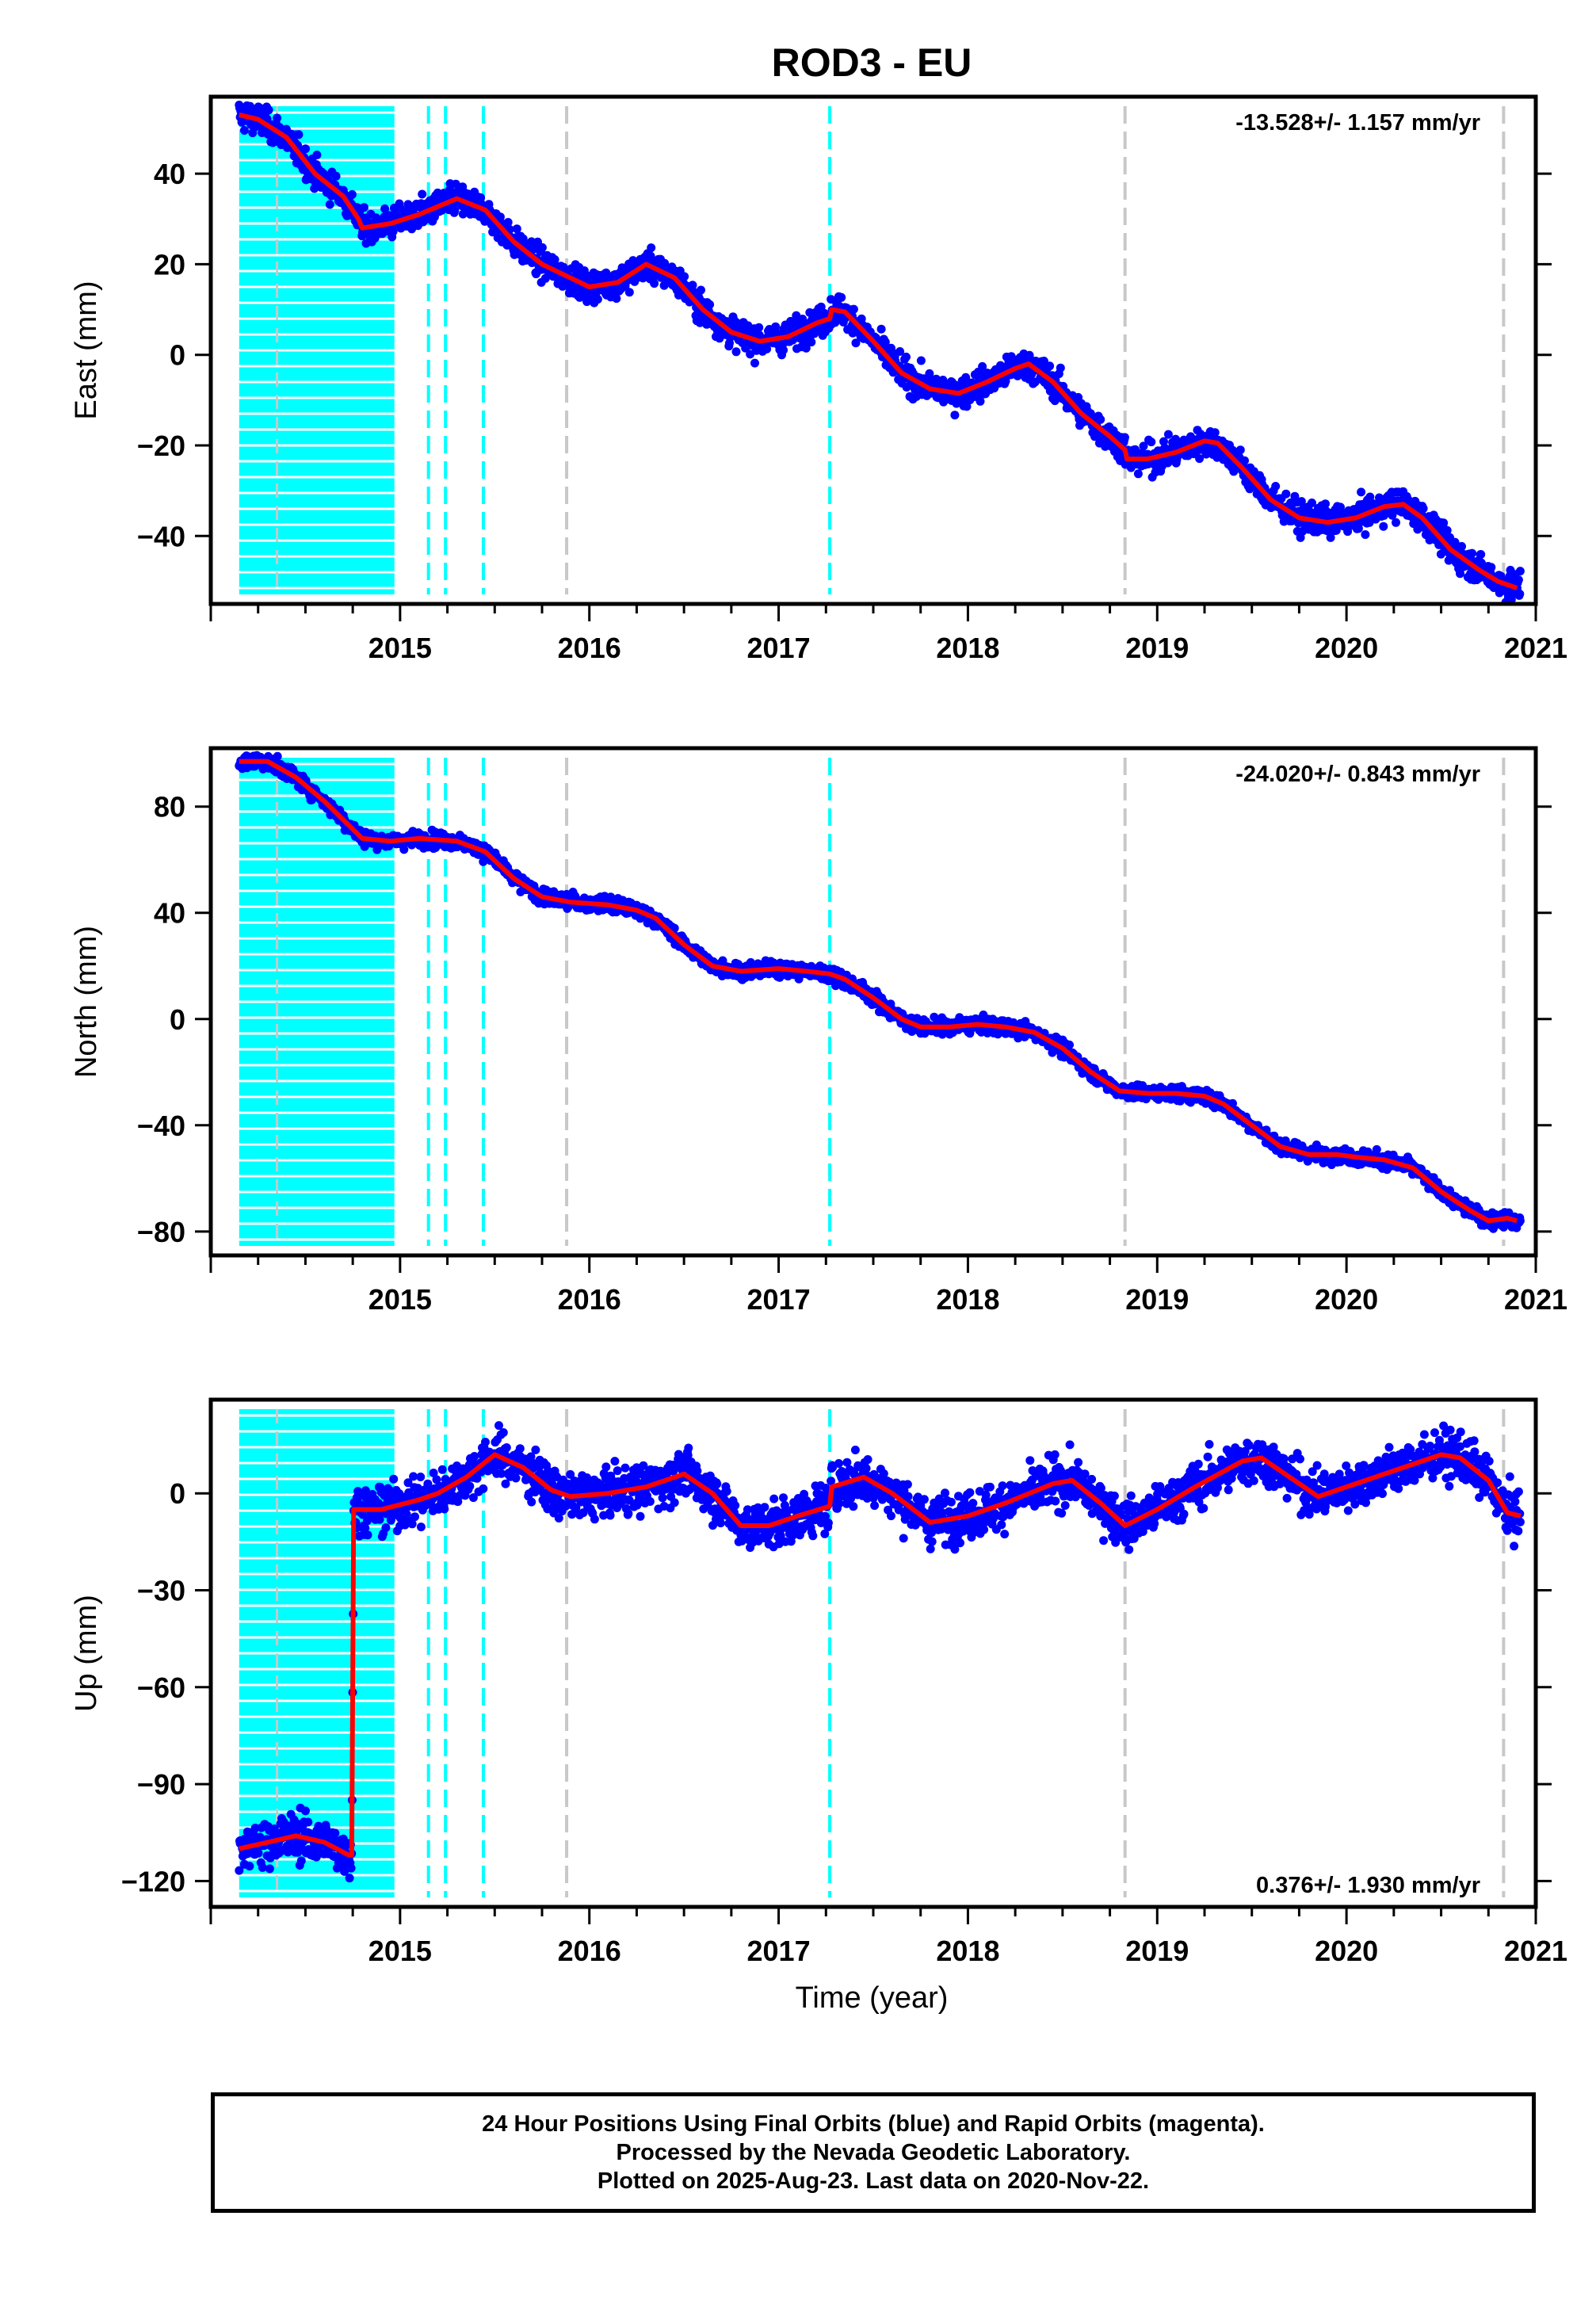 This screenshot has height=2300, width=1596. I want to click on y-tick-label: 0, so click(177, 355).